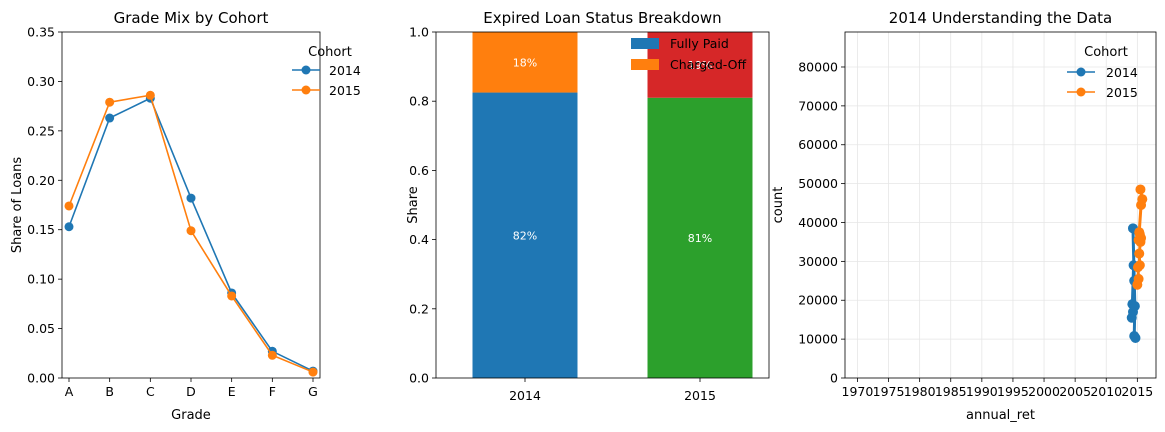  What do you see at coordinates (920, 391) in the screenshot?
I see `panel3-xtick-label: 1980` at bounding box center [920, 391].